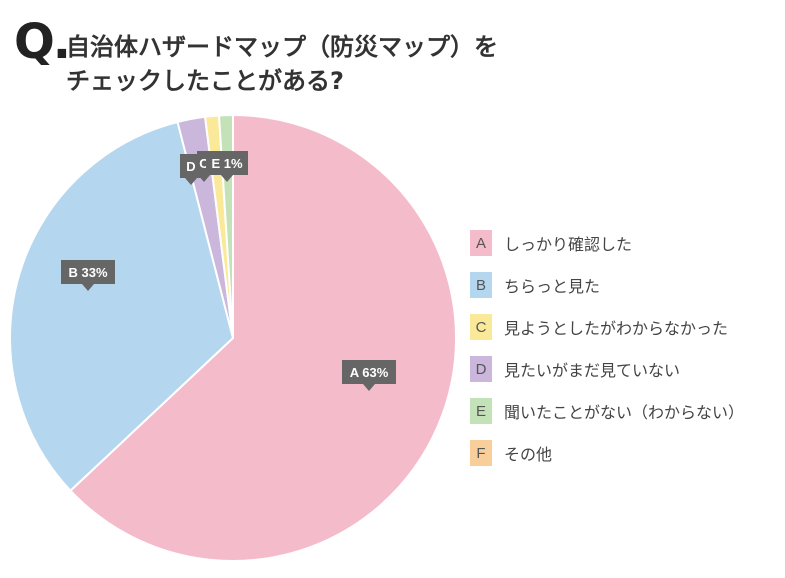 This screenshot has height=578, width=785. What do you see at coordinates (607, 285) in the screenshot?
I see `legend-item-b: B ちらっと見た` at bounding box center [607, 285].